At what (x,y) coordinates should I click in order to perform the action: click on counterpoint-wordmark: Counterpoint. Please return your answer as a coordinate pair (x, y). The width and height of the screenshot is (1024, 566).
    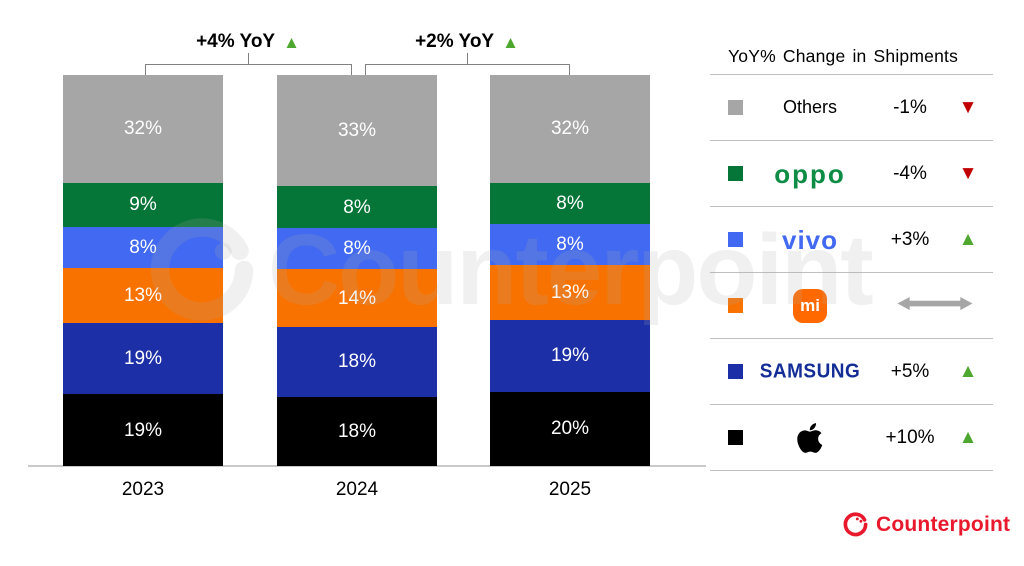
    Looking at the image, I should click on (943, 524).